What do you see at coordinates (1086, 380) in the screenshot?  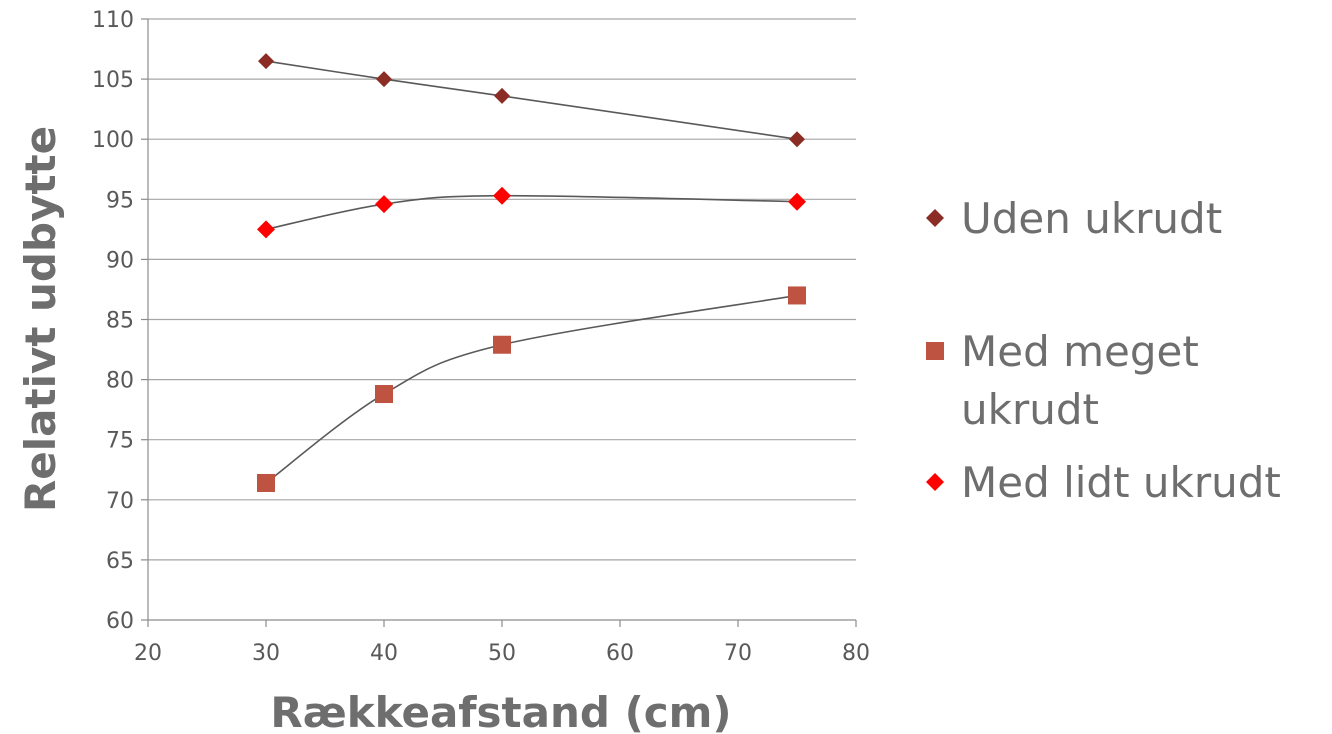 I see `legend-label-med-meget-ukrudt: Med meget ukrudt` at bounding box center [1086, 380].